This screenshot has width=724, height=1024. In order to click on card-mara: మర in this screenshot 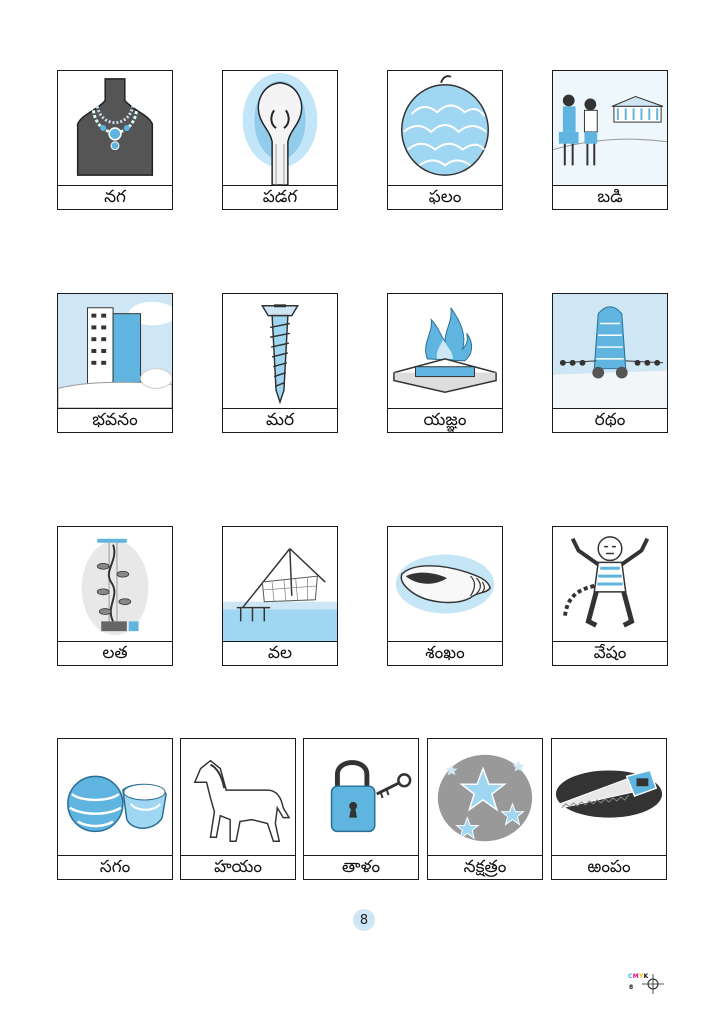, I will do `click(280, 363)`.